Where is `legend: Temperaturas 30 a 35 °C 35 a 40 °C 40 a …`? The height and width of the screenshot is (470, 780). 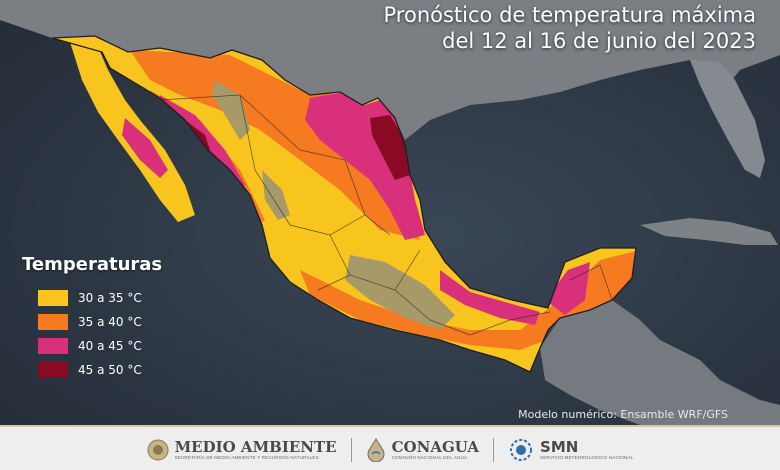
legend: Temperaturas 30 a 35 °C 35 a 40 °C 40 a … is located at coordinates (92, 319).